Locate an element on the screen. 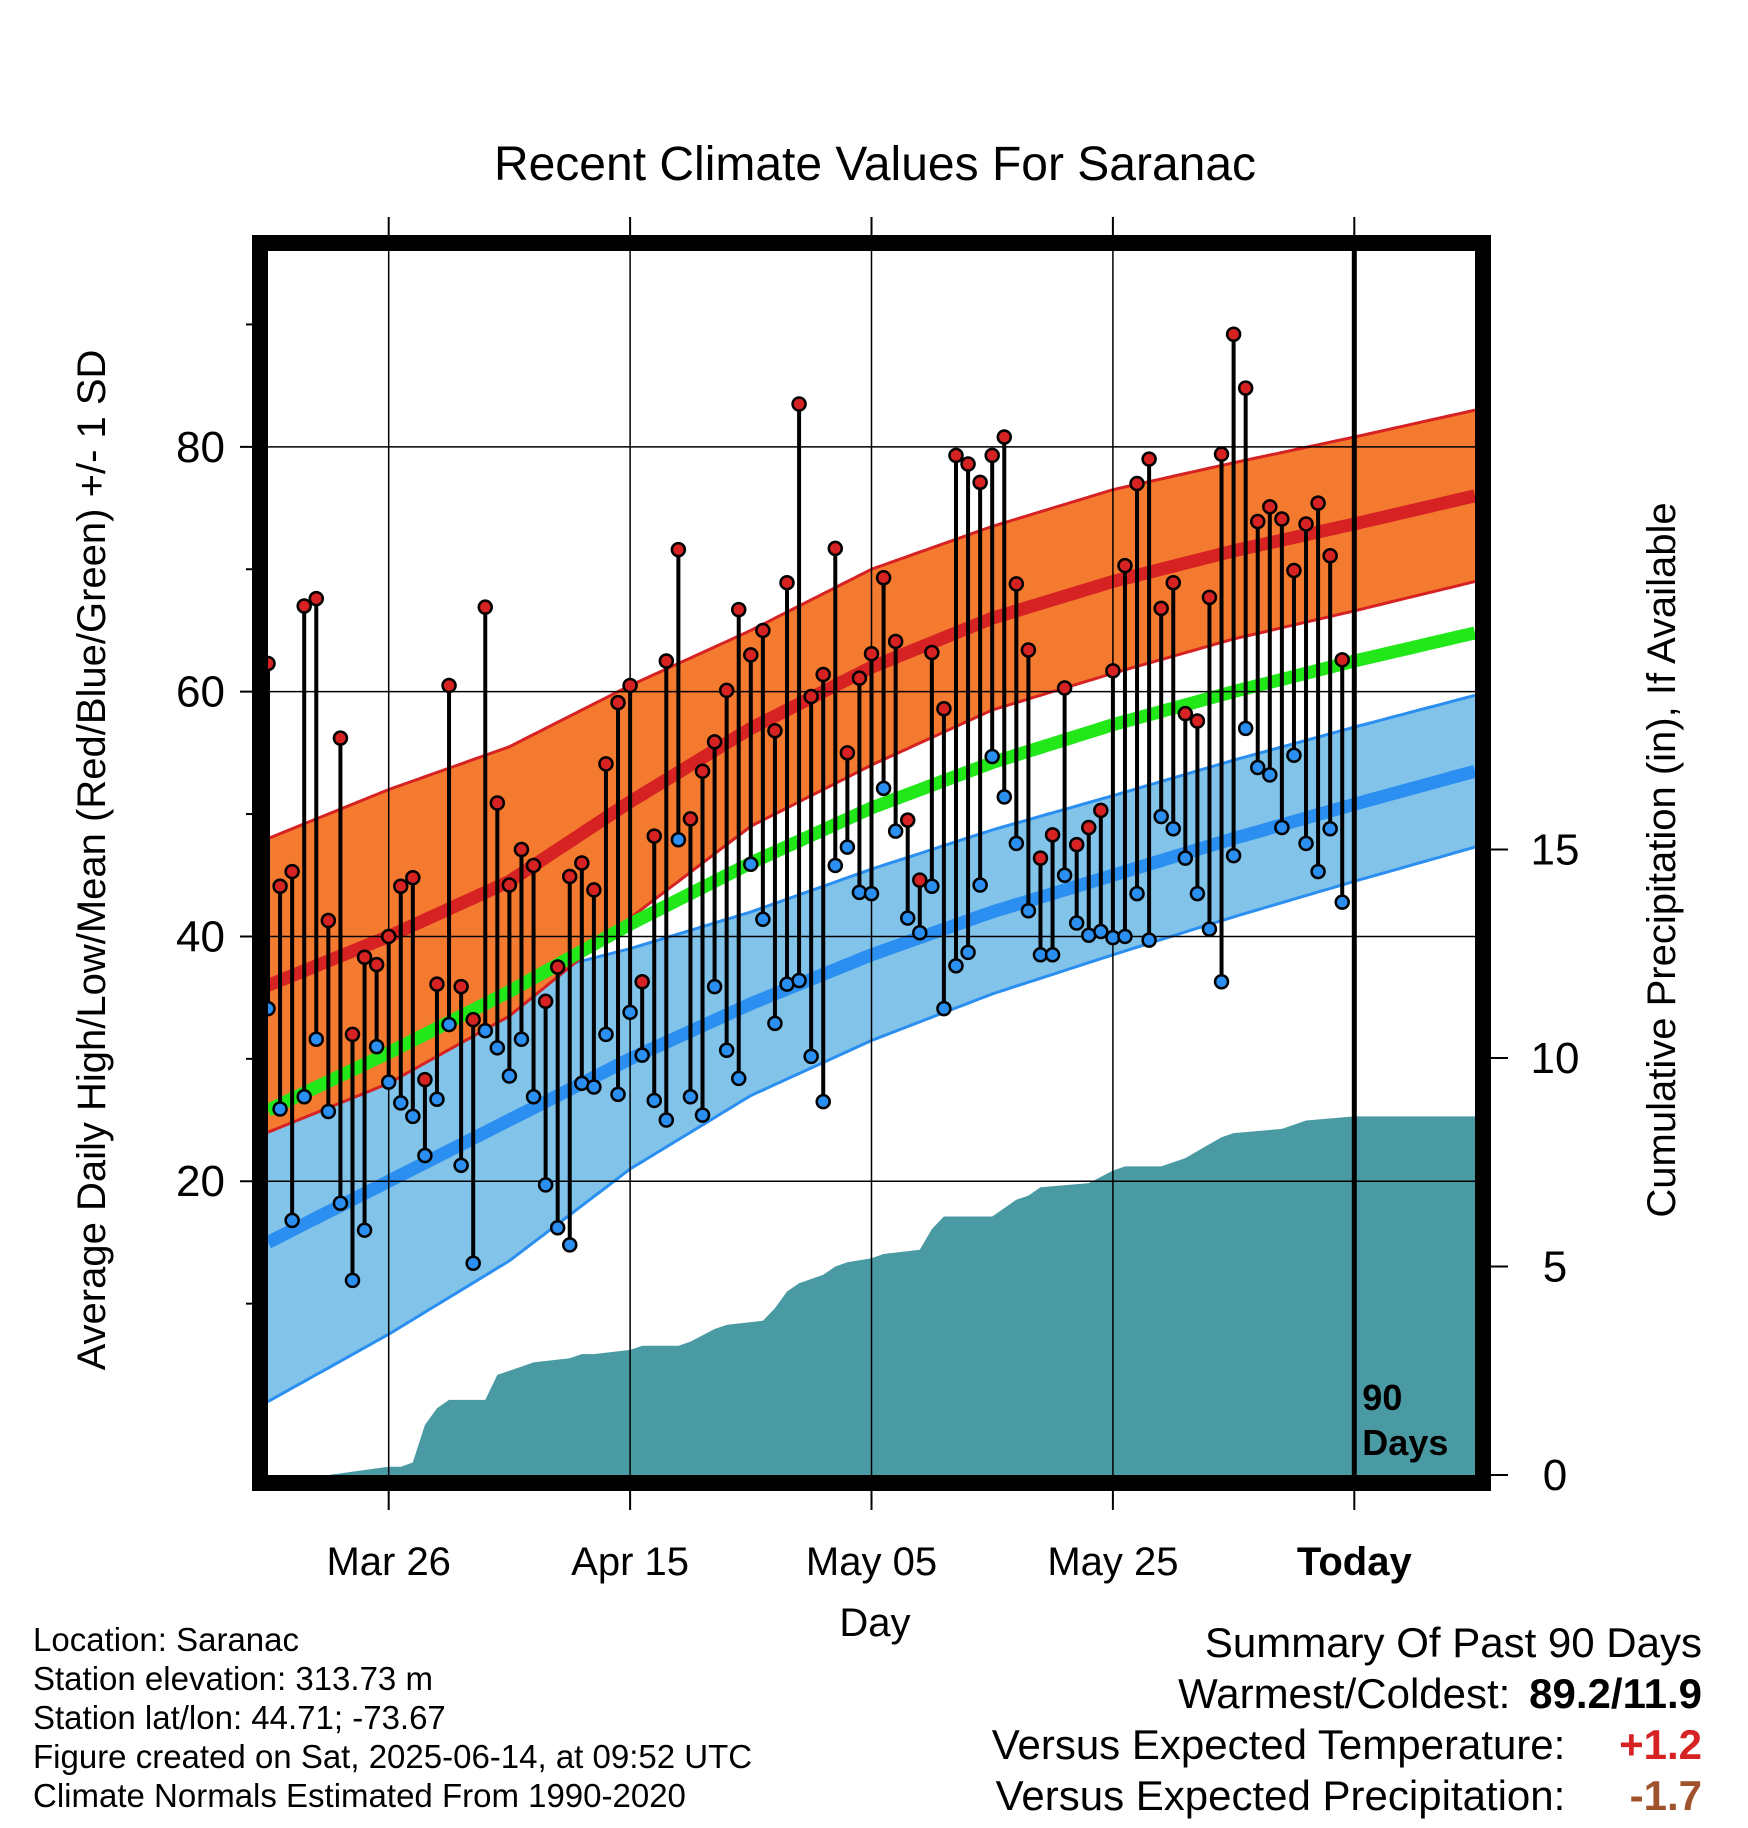 The width and height of the screenshot is (1748, 1828). summary-warmest-row: Warmest/Coldest: 89.2/11.9 is located at coordinates (1347, 1693).